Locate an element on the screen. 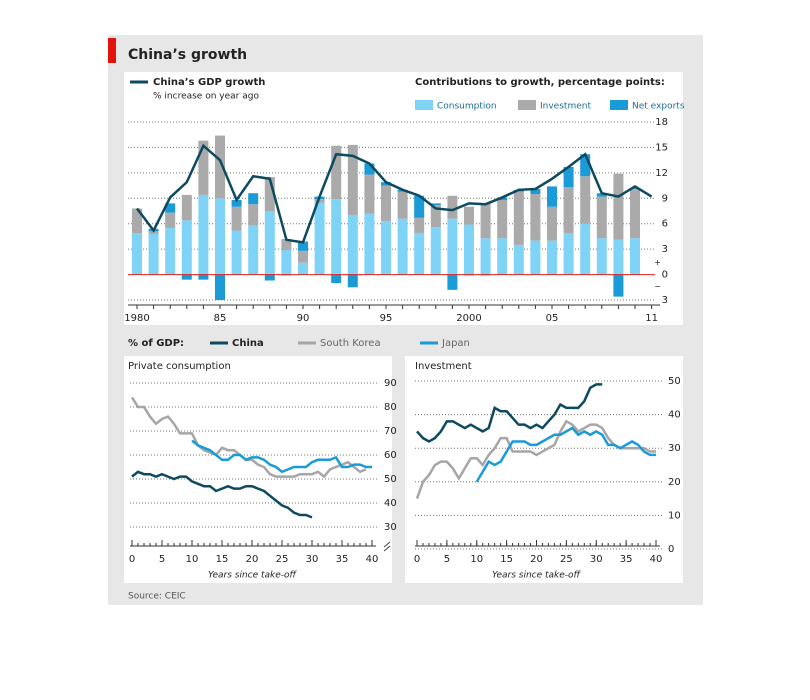 The height and width of the screenshot is (700, 810). axis-break is located at coordinates (387, 546).